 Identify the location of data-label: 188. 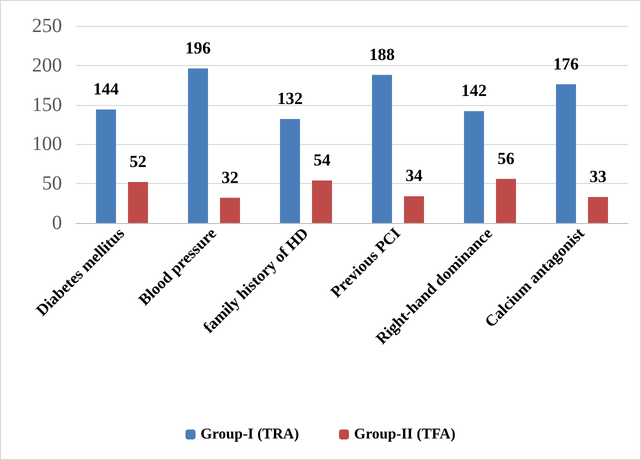
(382, 54).